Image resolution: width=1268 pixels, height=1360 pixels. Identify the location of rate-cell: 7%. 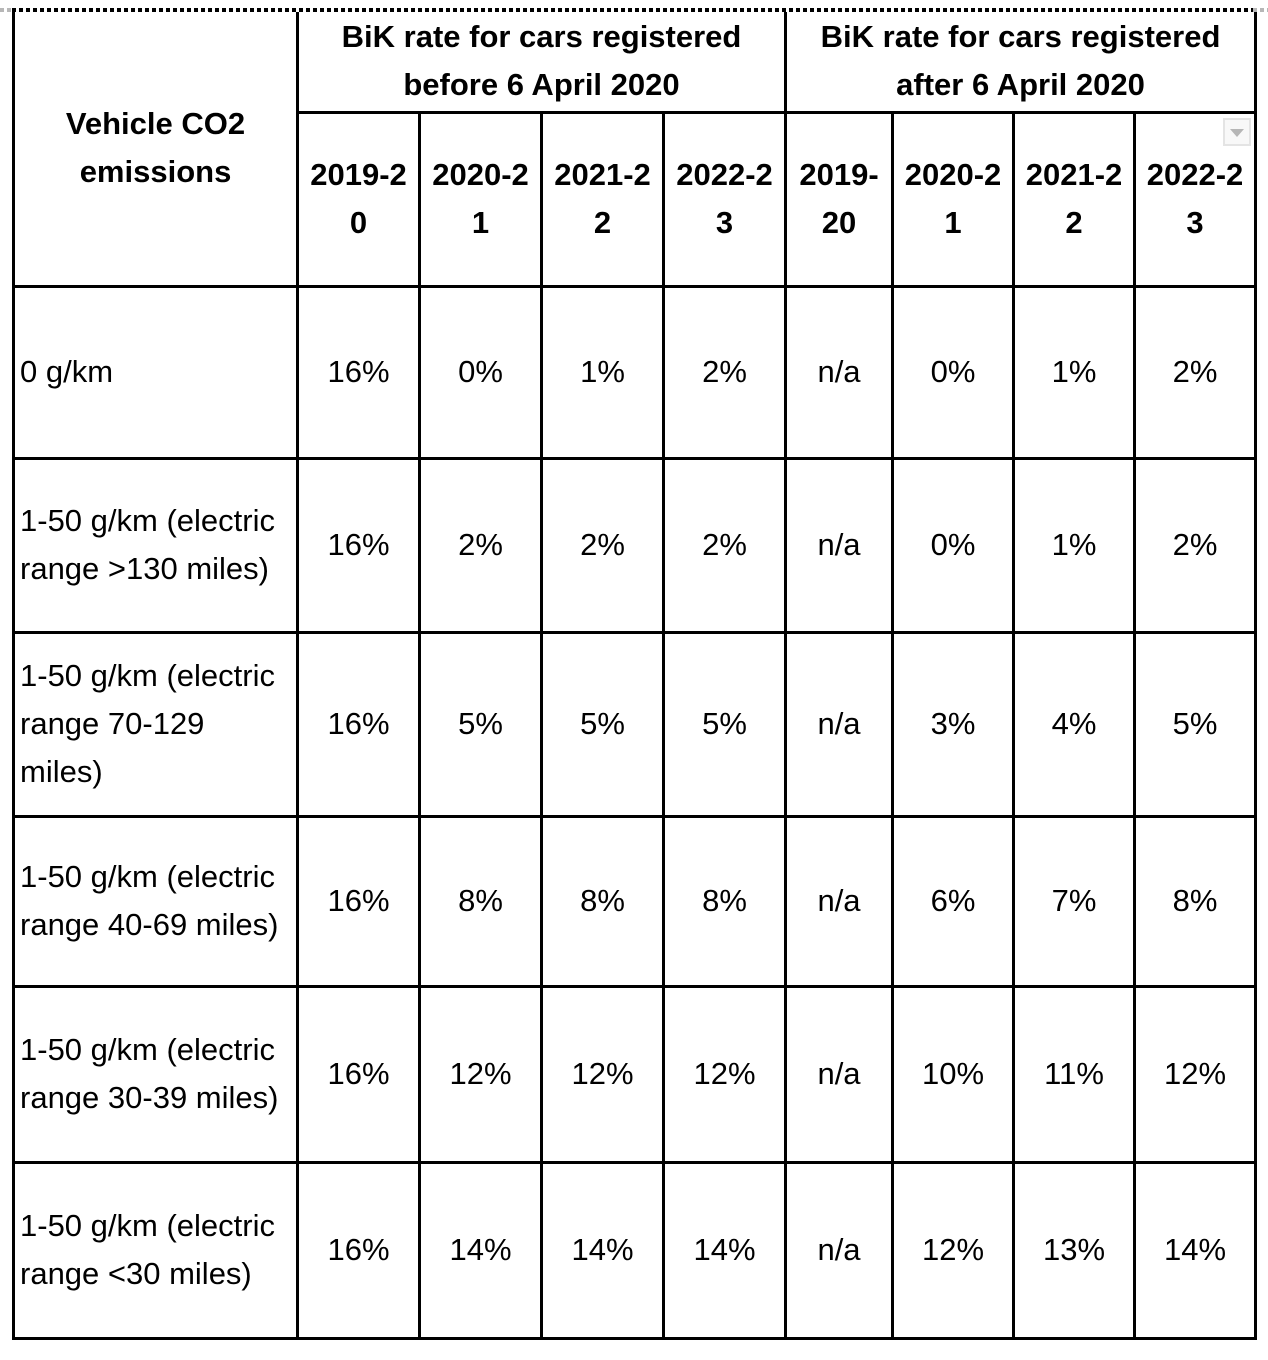
(1074, 901).